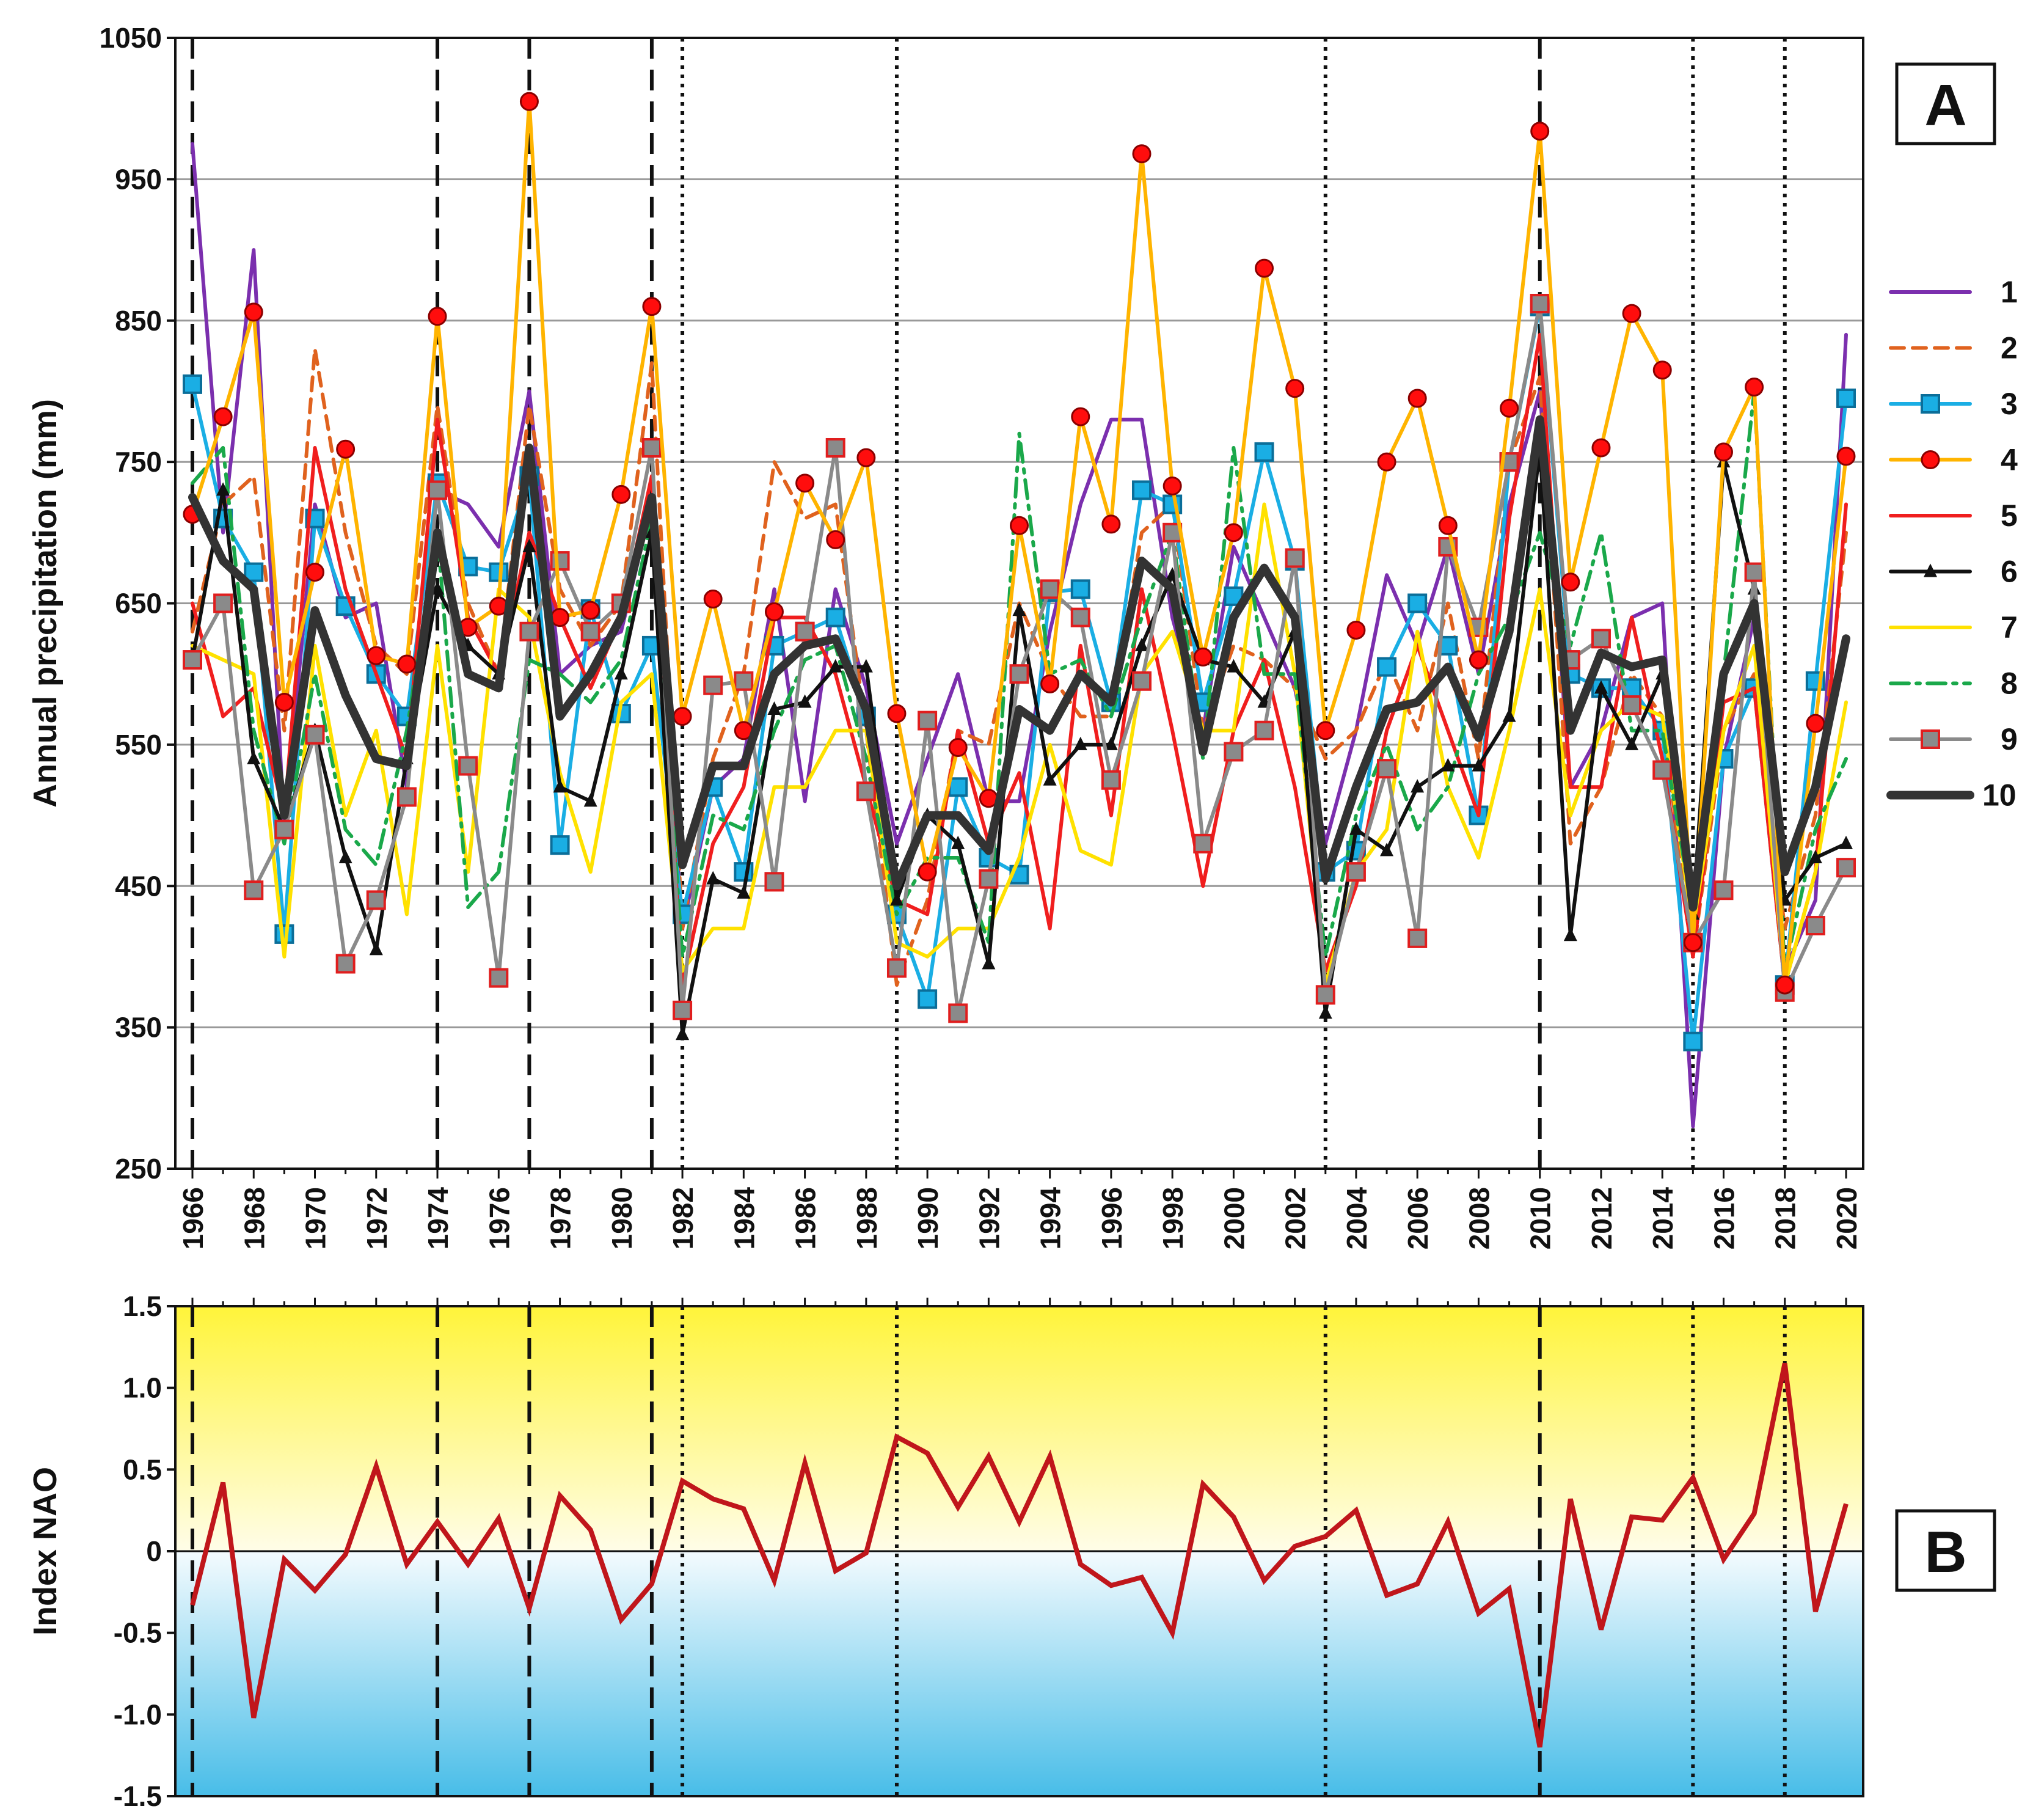 The height and width of the screenshot is (1820, 2044). What do you see at coordinates (438, 1218) in the screenshot?
I see `x-tick-label: 1974` at bounding box center [438, 1218].